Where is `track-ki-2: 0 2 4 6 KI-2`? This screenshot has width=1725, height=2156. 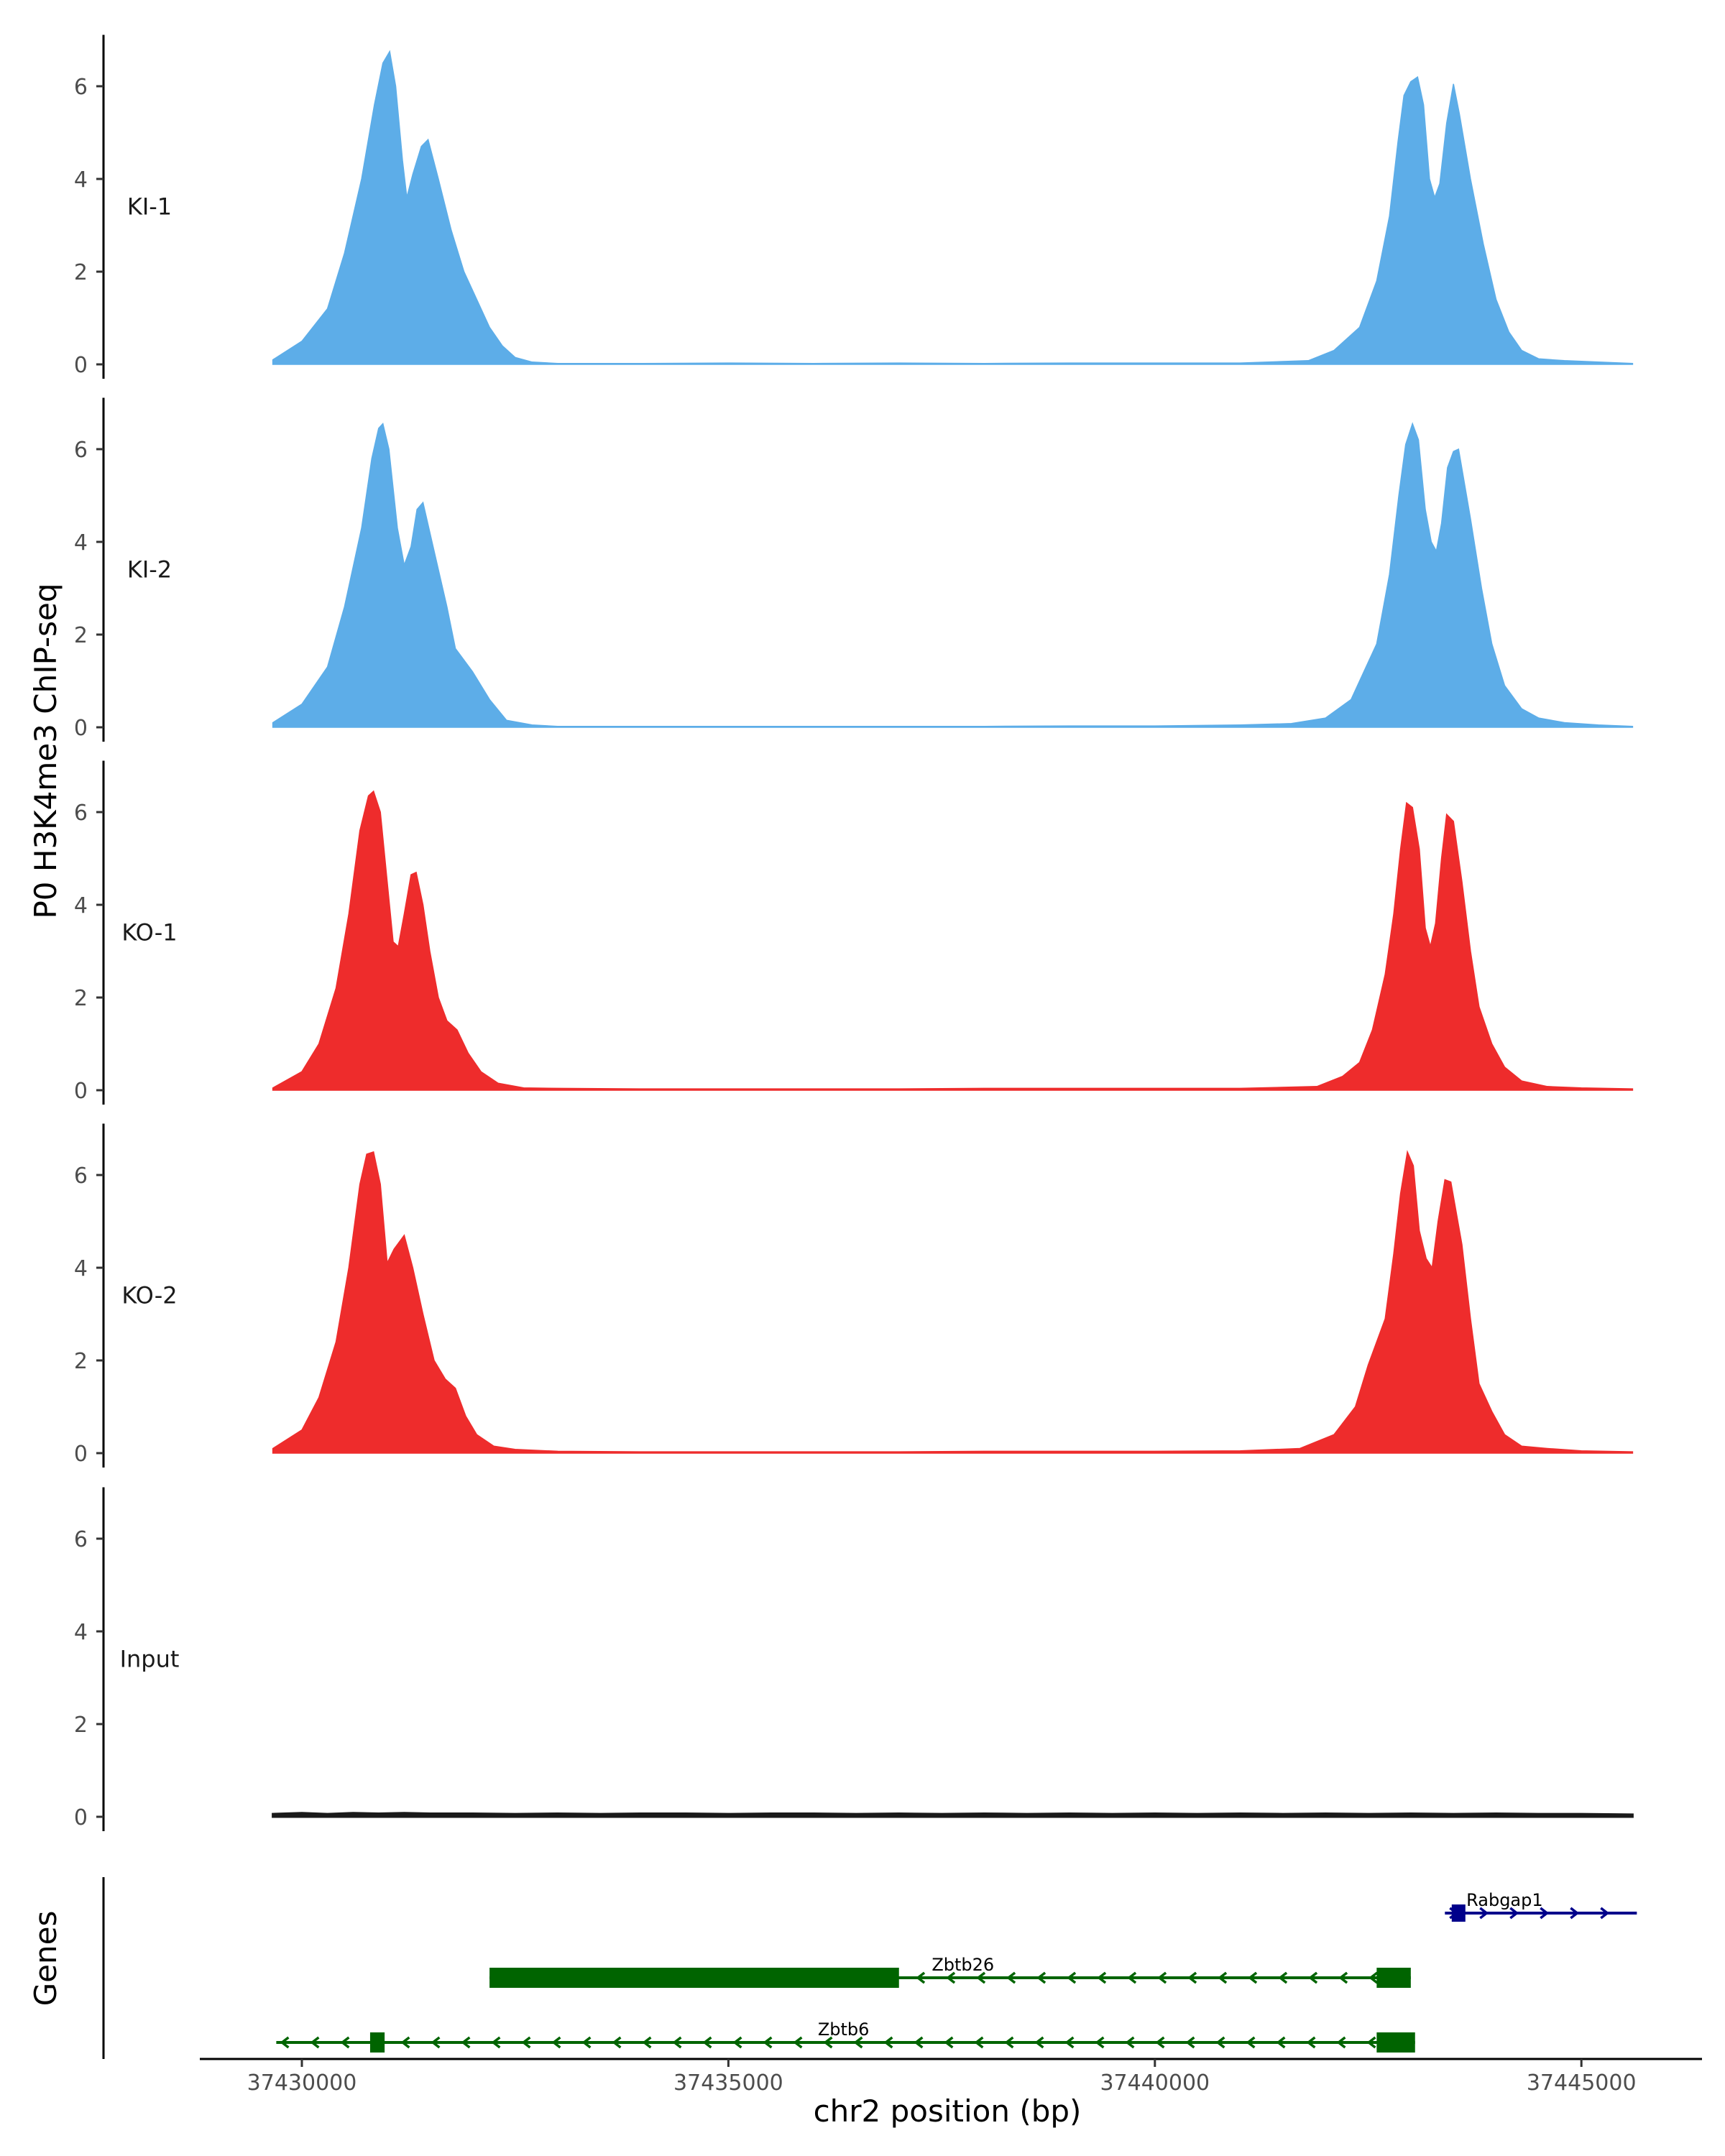 track-ki-2: 0 2 4 6 KI-2 is located at coordinates (854, 570).